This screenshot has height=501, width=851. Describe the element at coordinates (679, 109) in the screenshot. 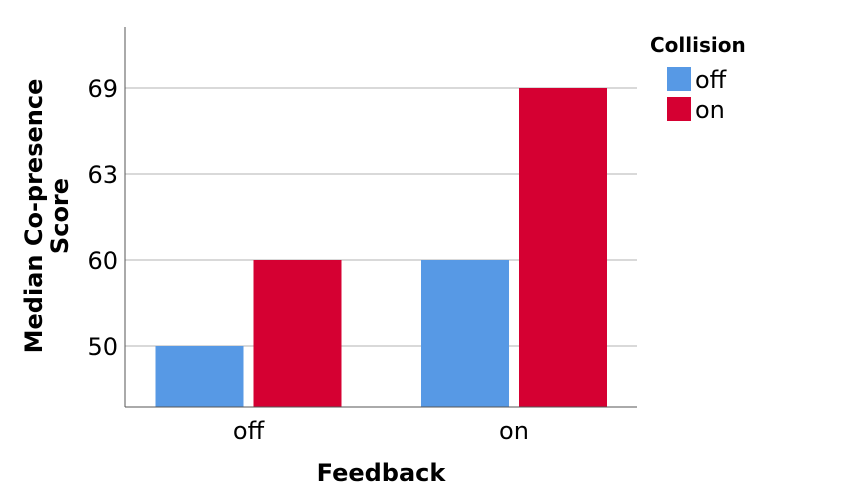

I see `legend-swatch-on` at that location.